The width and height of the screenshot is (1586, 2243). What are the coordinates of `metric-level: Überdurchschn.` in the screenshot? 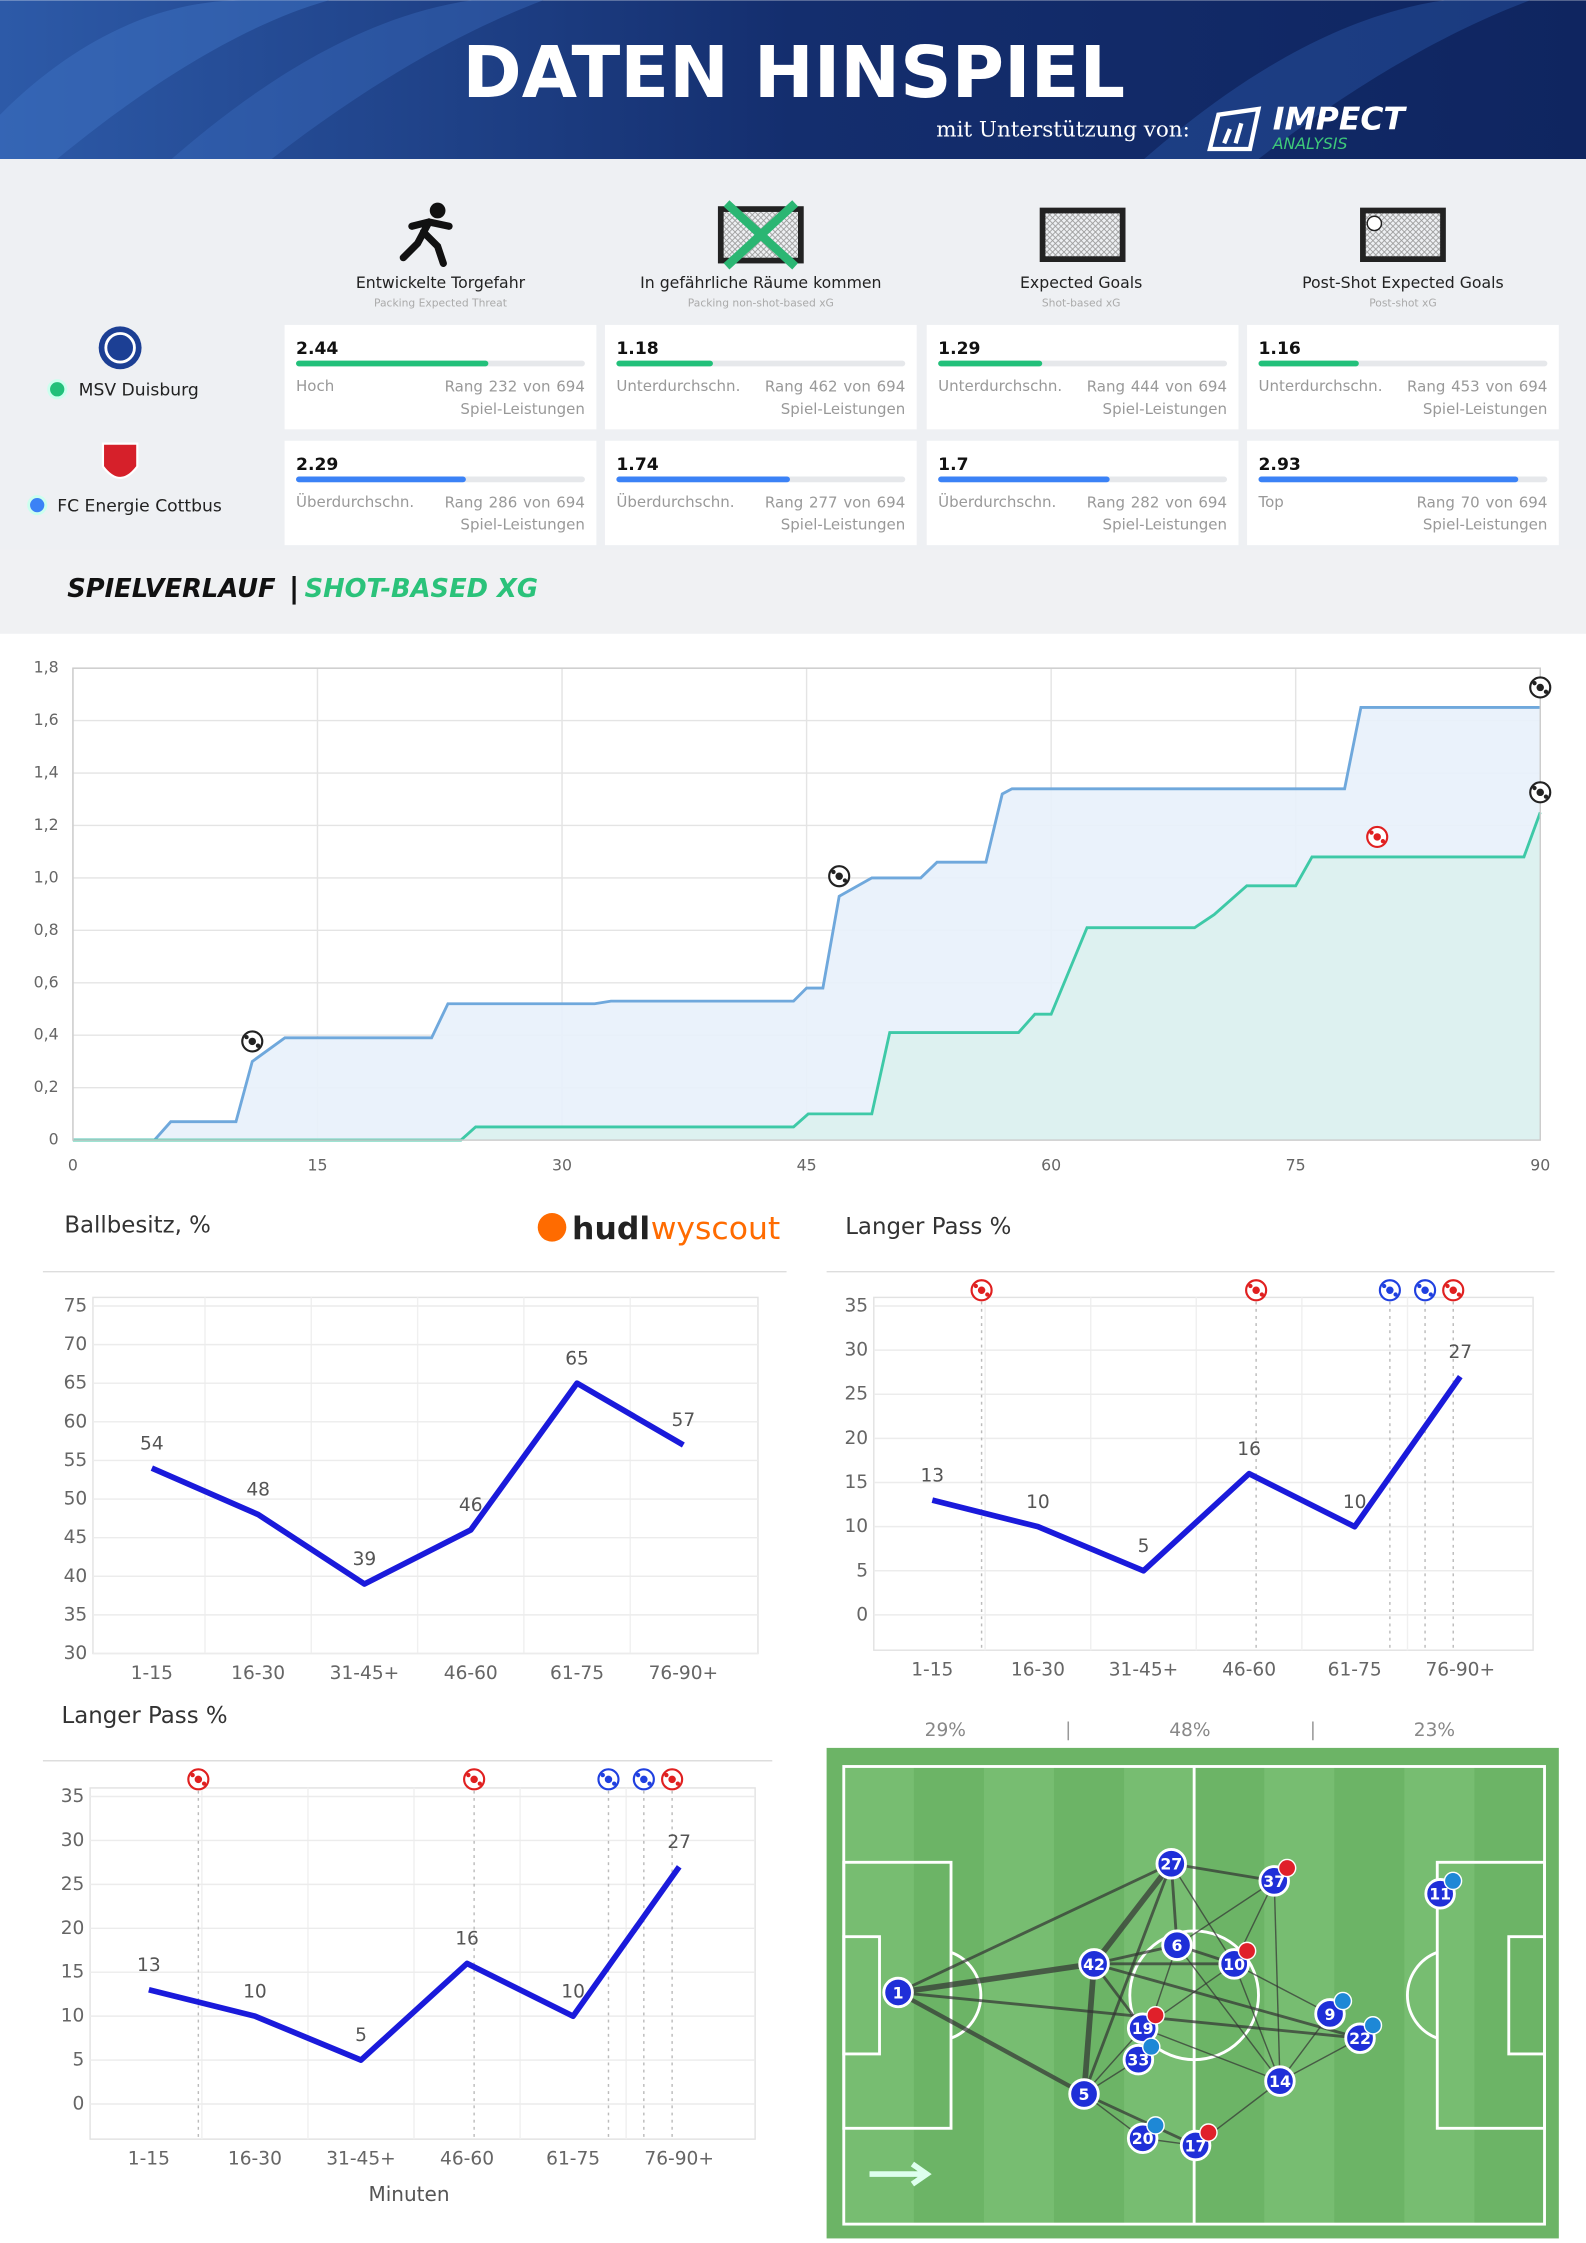 It's located at (997, 501).